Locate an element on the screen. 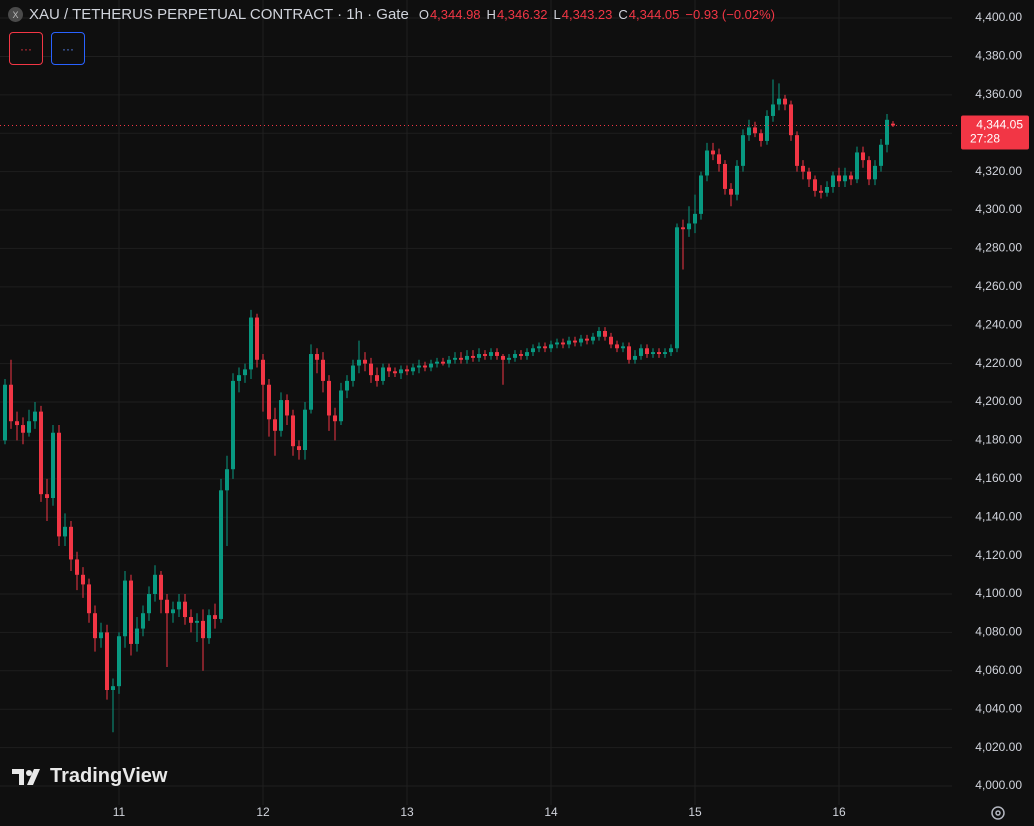 The image size is (1034, 826). ohlc-value: 4,344.98 is located at coordinates (455, 14).